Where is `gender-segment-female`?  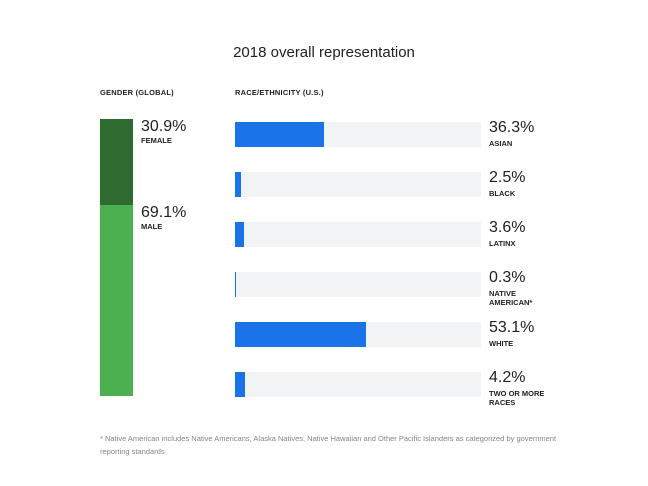 gender-segment-female is located at coordinates (116, 162).